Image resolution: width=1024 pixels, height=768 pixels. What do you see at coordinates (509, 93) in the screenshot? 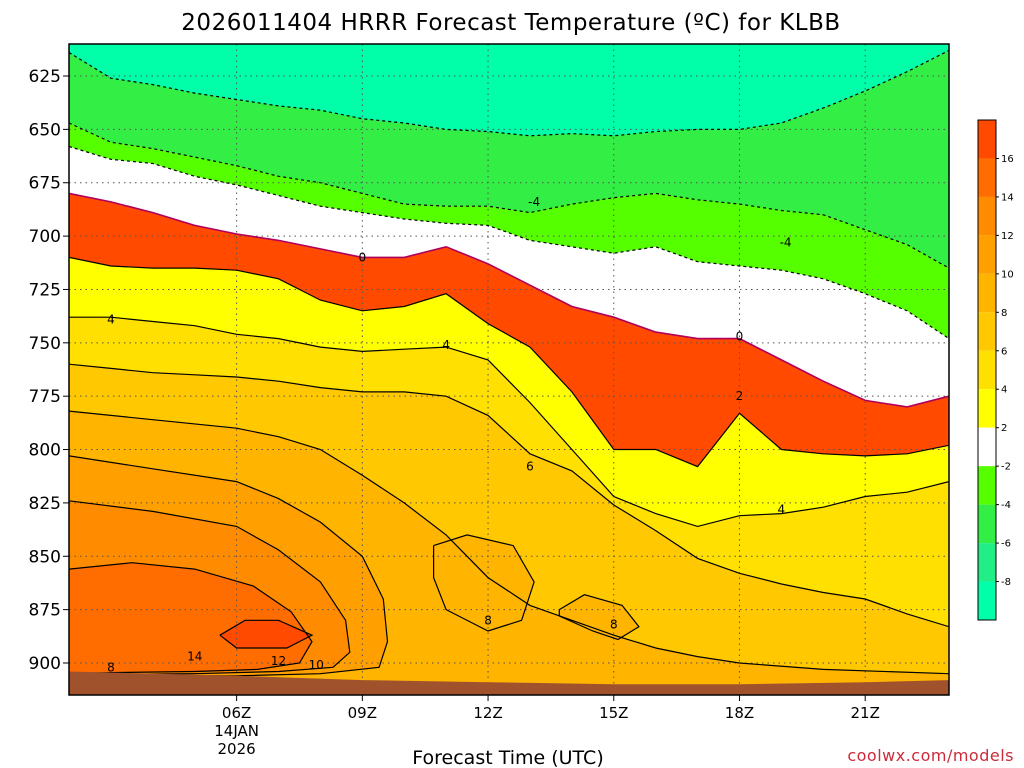
I see `contour--6-0` at bounding box center [509, 93].